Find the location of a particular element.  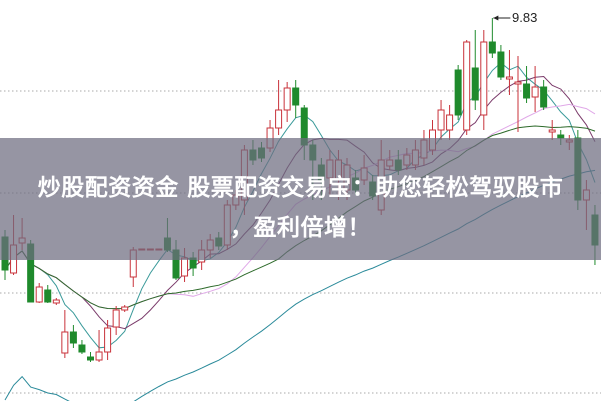

max-price-label: 9.83 is located at coordinates (525, 17).